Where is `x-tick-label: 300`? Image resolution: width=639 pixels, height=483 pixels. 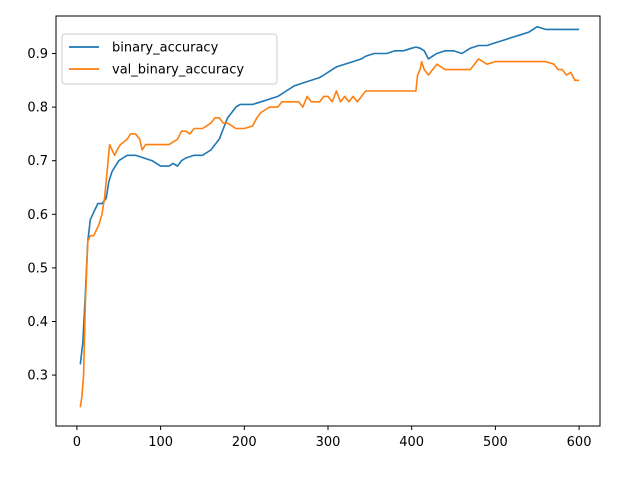 x-tick-label: 300 is located at coordinates (328, 442).